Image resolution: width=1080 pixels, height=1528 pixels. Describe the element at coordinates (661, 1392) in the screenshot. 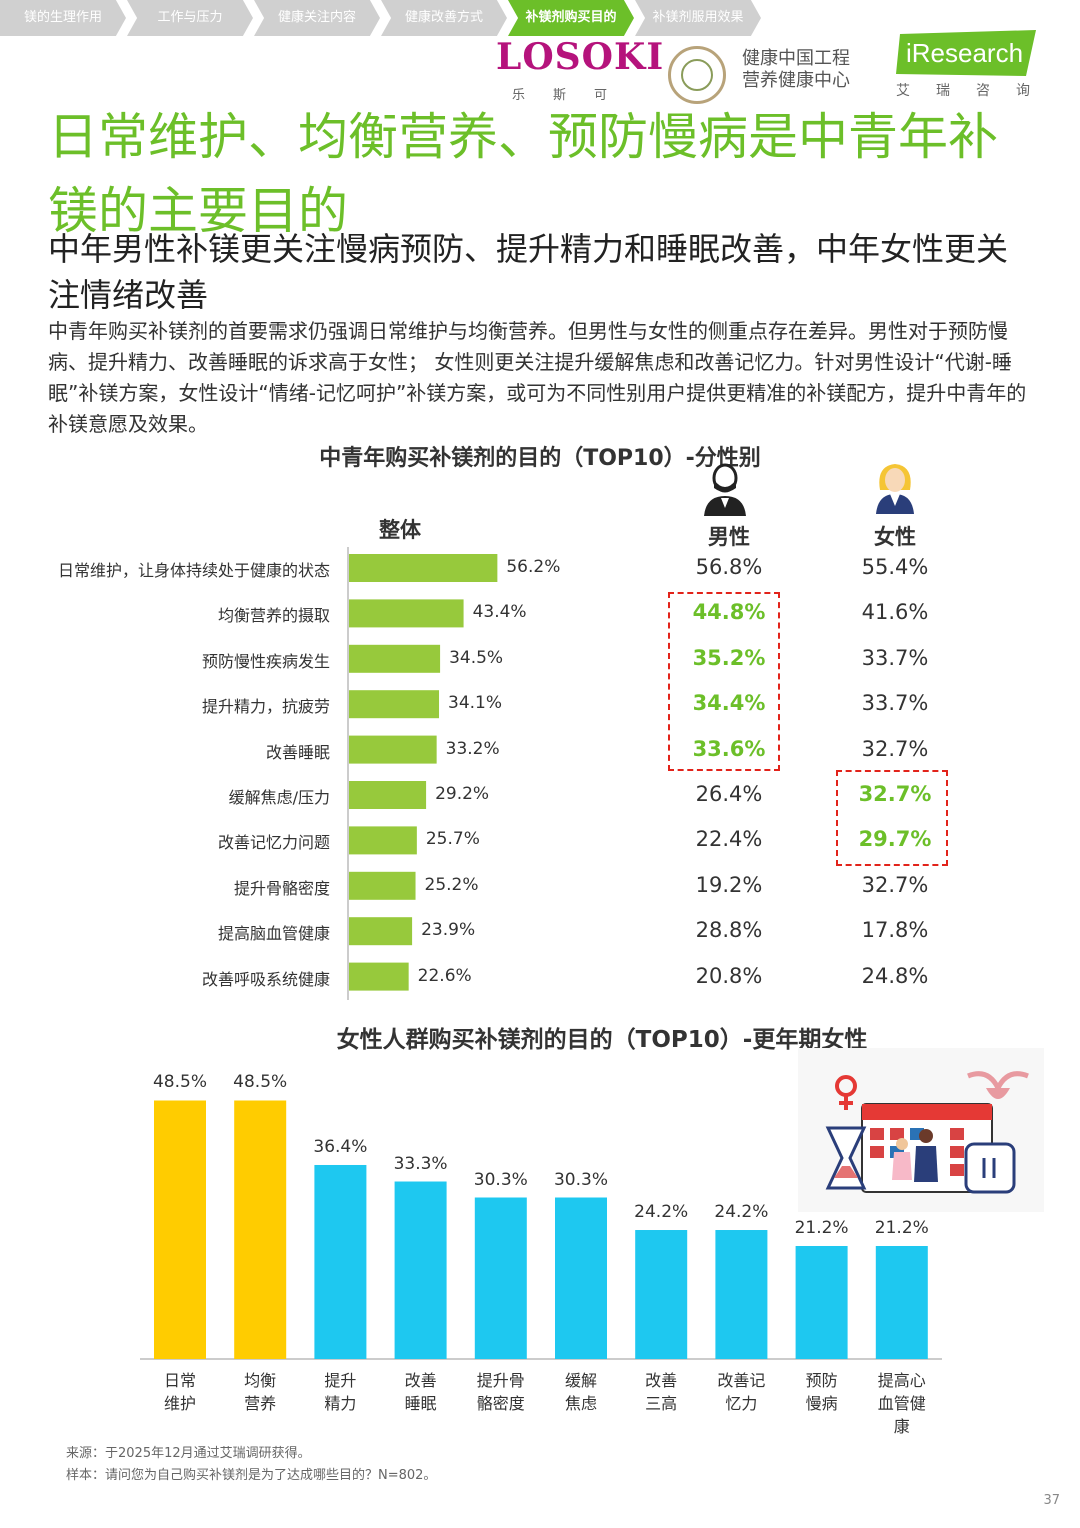

I see `chart2-category-label: 改善 三高` at that location.